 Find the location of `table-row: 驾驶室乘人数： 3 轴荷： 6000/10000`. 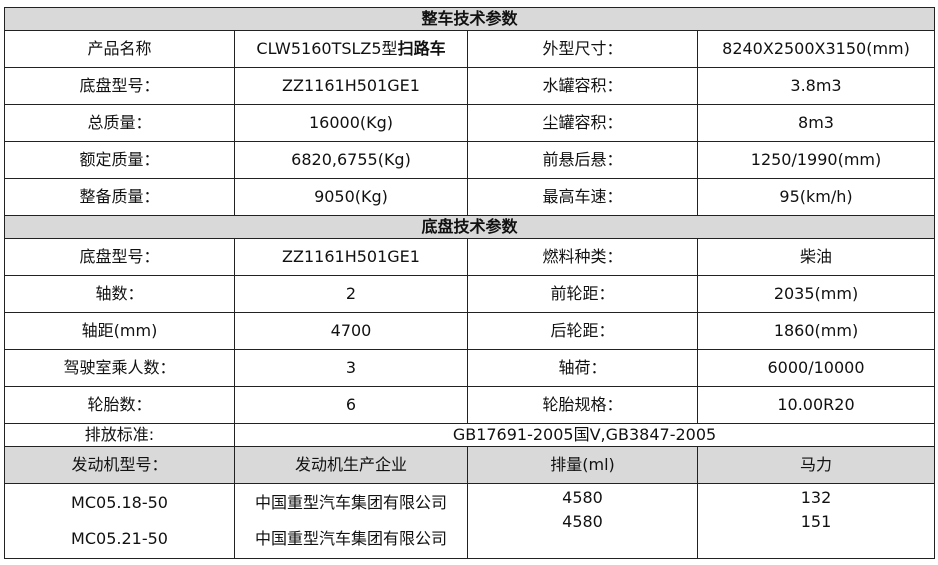

table-row: 驾驶室乘人数： 3 轴荷： 6000/10000 is located at coordinates (470, 368).